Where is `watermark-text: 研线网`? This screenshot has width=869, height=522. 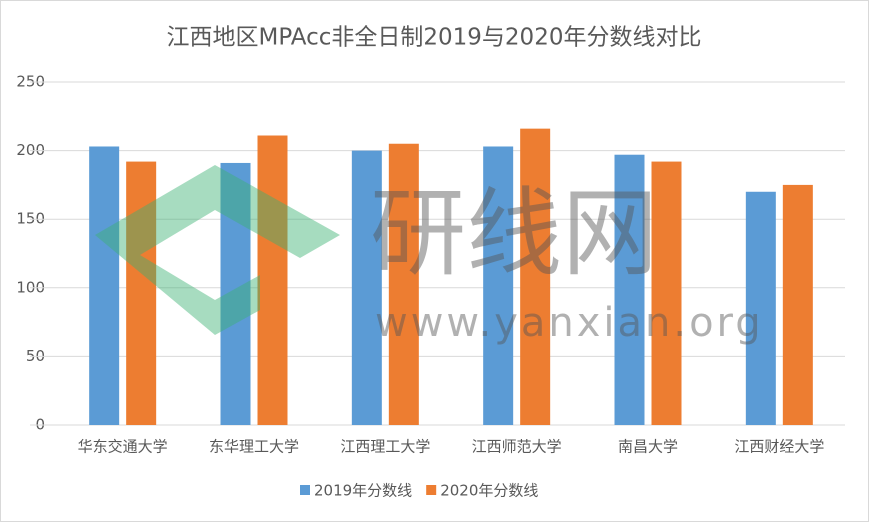 watermark-text: 研线网 is located at coordinates (514, 233).